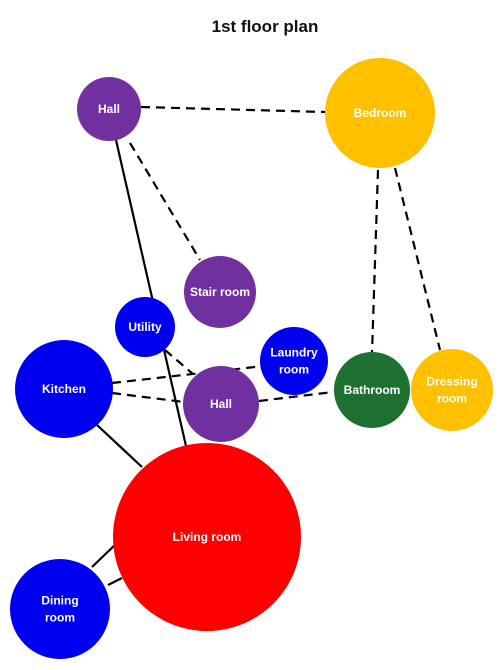  I want to click on room-node-bedroom: Bedroom, so click(380, 113).